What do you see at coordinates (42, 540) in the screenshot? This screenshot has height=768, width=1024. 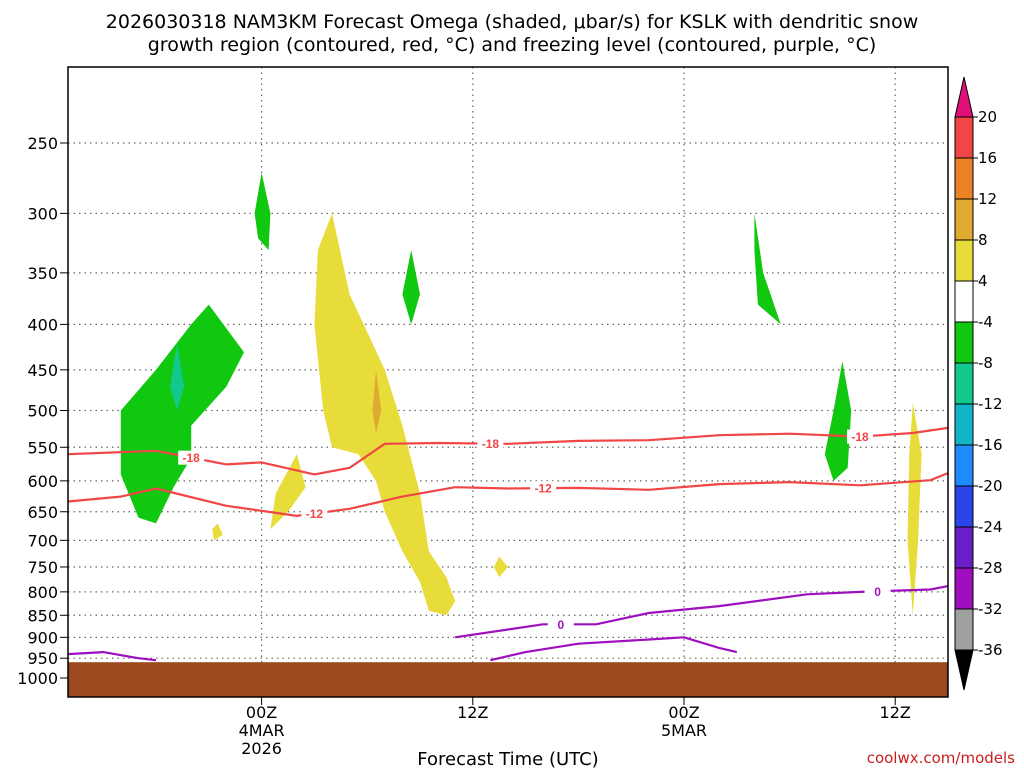 I see `y-tick-label: 700` at bounding box center [42, 540].